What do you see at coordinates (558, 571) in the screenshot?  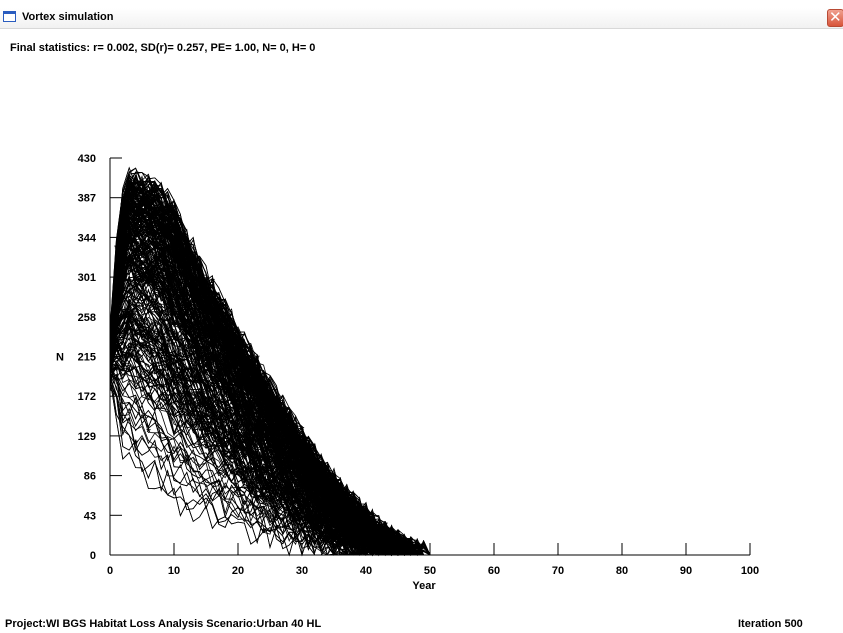 I see `x-tick-label: 70` at bounding box center [558, 571].